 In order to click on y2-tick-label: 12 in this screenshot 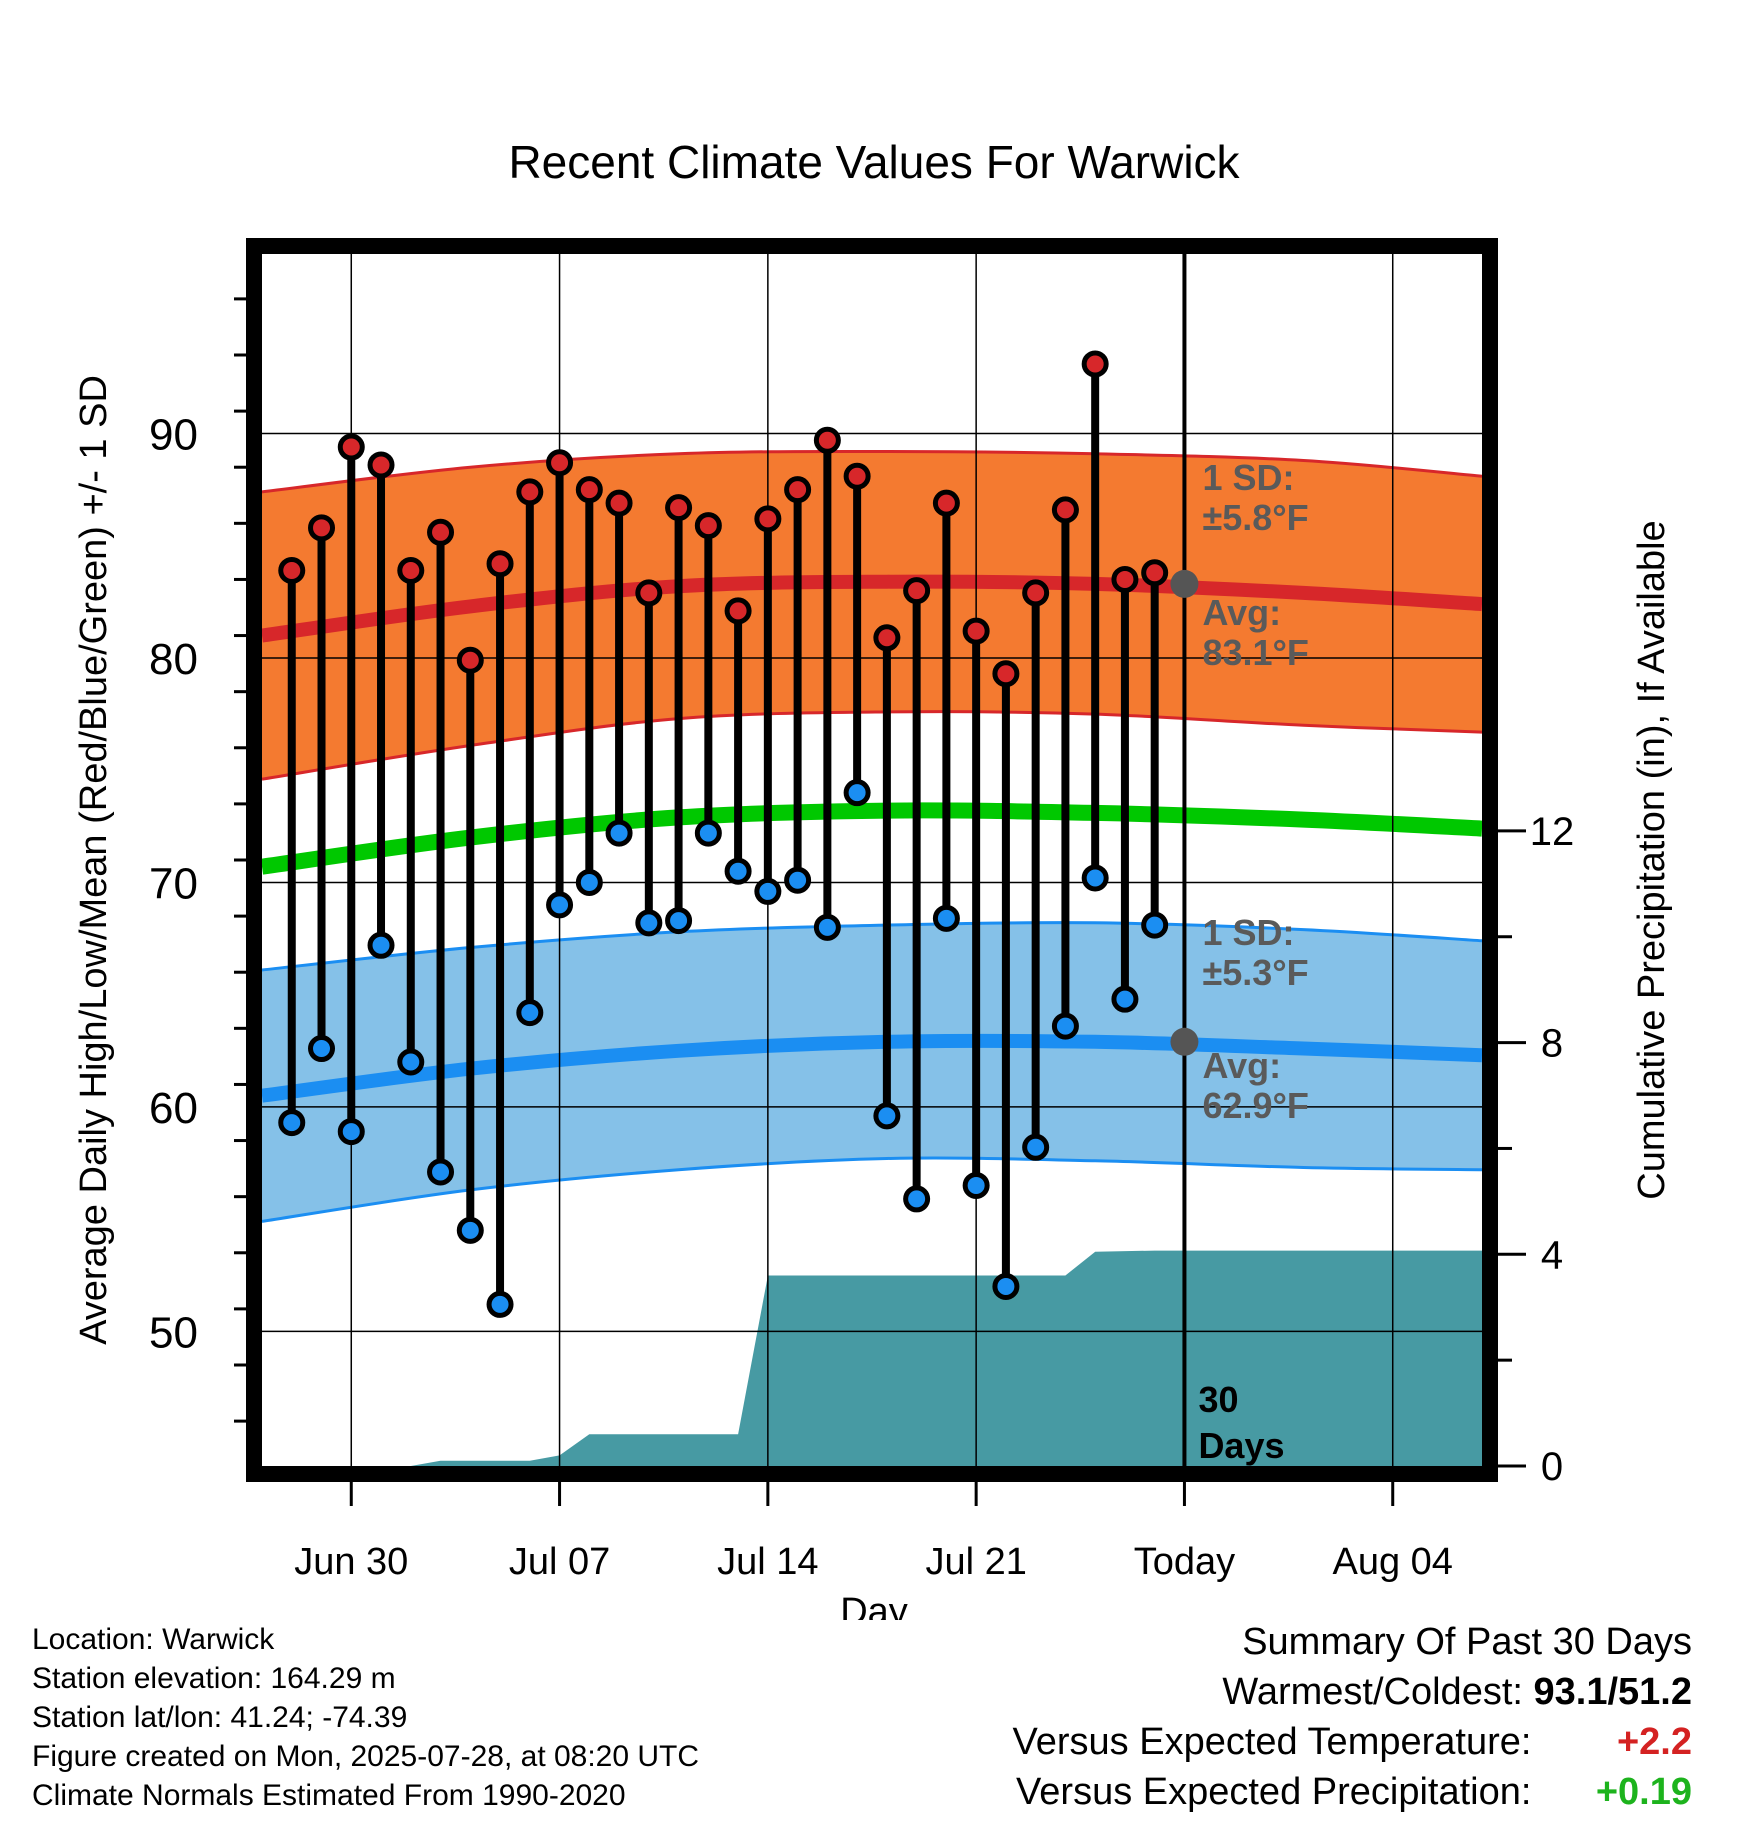, I will do `click(1552, 832)`.